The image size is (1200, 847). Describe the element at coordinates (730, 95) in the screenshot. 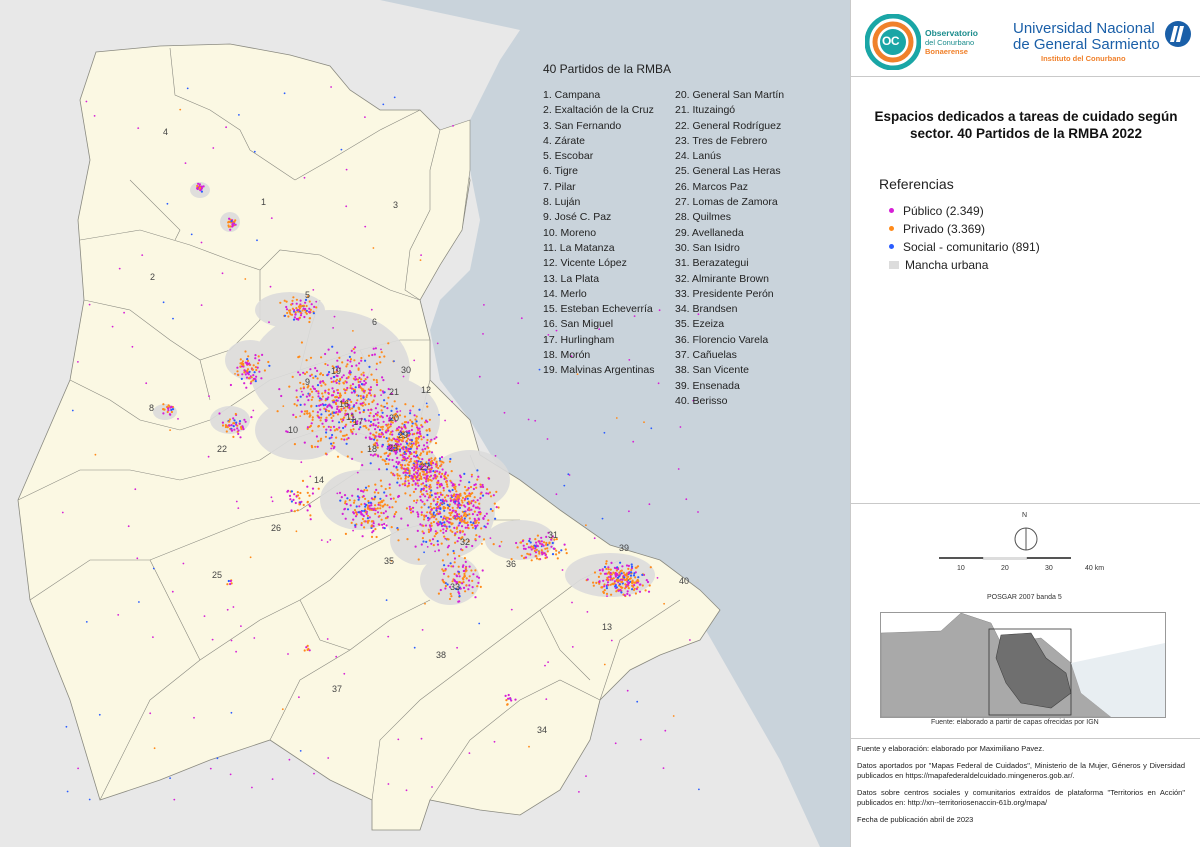

I see `partido-b-0: 20. General San Martín` at that location.